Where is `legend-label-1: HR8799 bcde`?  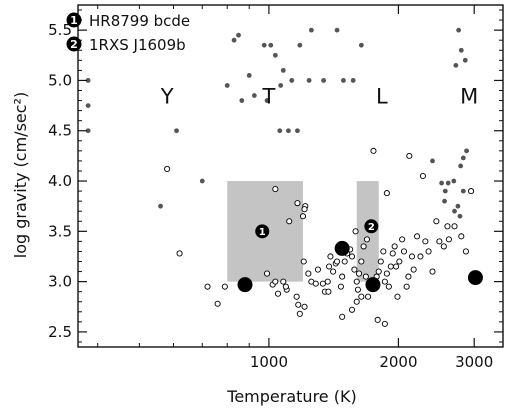
legend-label-1: HR8799 bcde is located at coordinates (139, 21).